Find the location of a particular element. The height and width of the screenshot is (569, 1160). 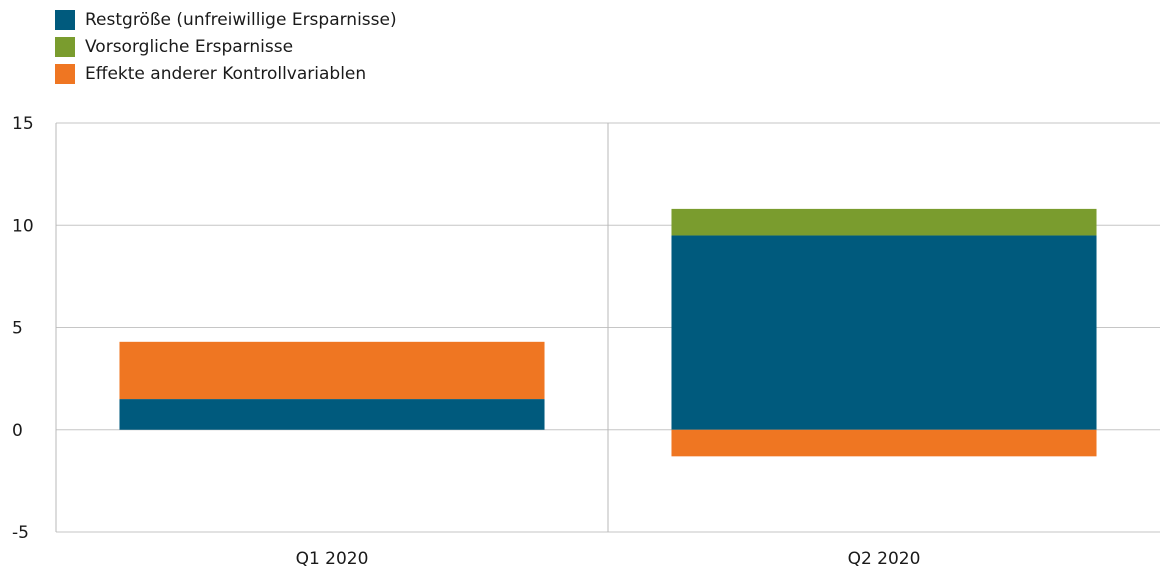

legend-item-vorsorgliche-ersparnisse: Vorsorgliche Ersparnisse is located at coordinates (226, 46).